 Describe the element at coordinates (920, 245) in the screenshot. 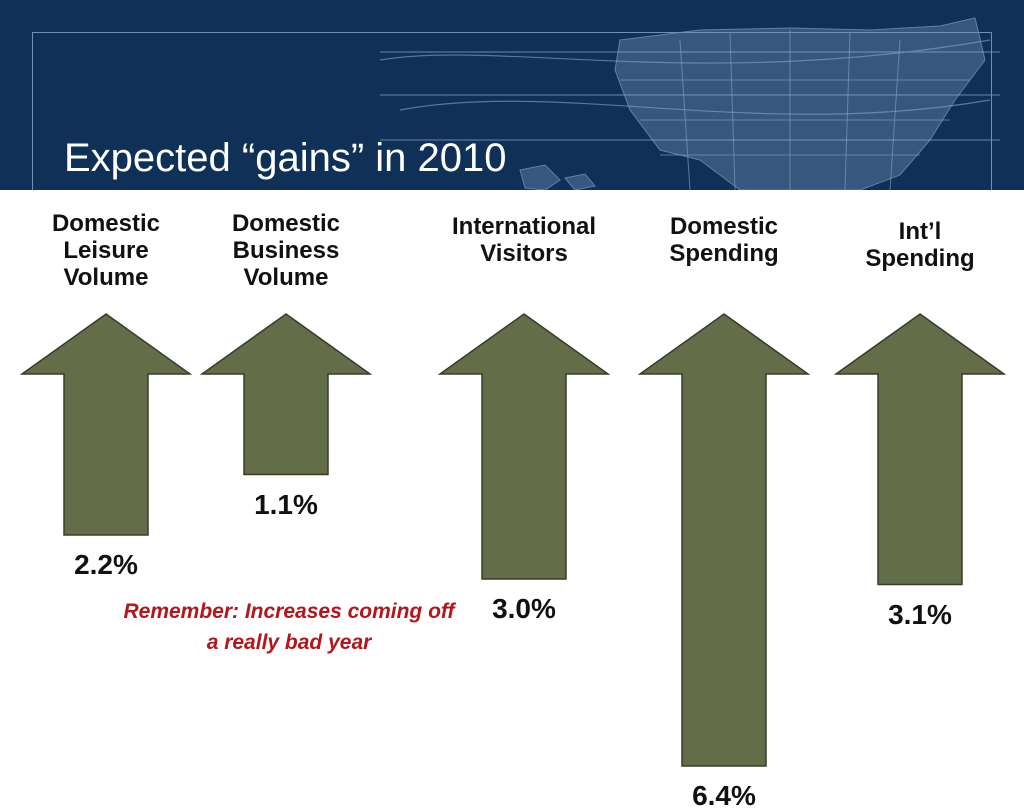

I see `category-label-5: Int’l Spending` at that location.